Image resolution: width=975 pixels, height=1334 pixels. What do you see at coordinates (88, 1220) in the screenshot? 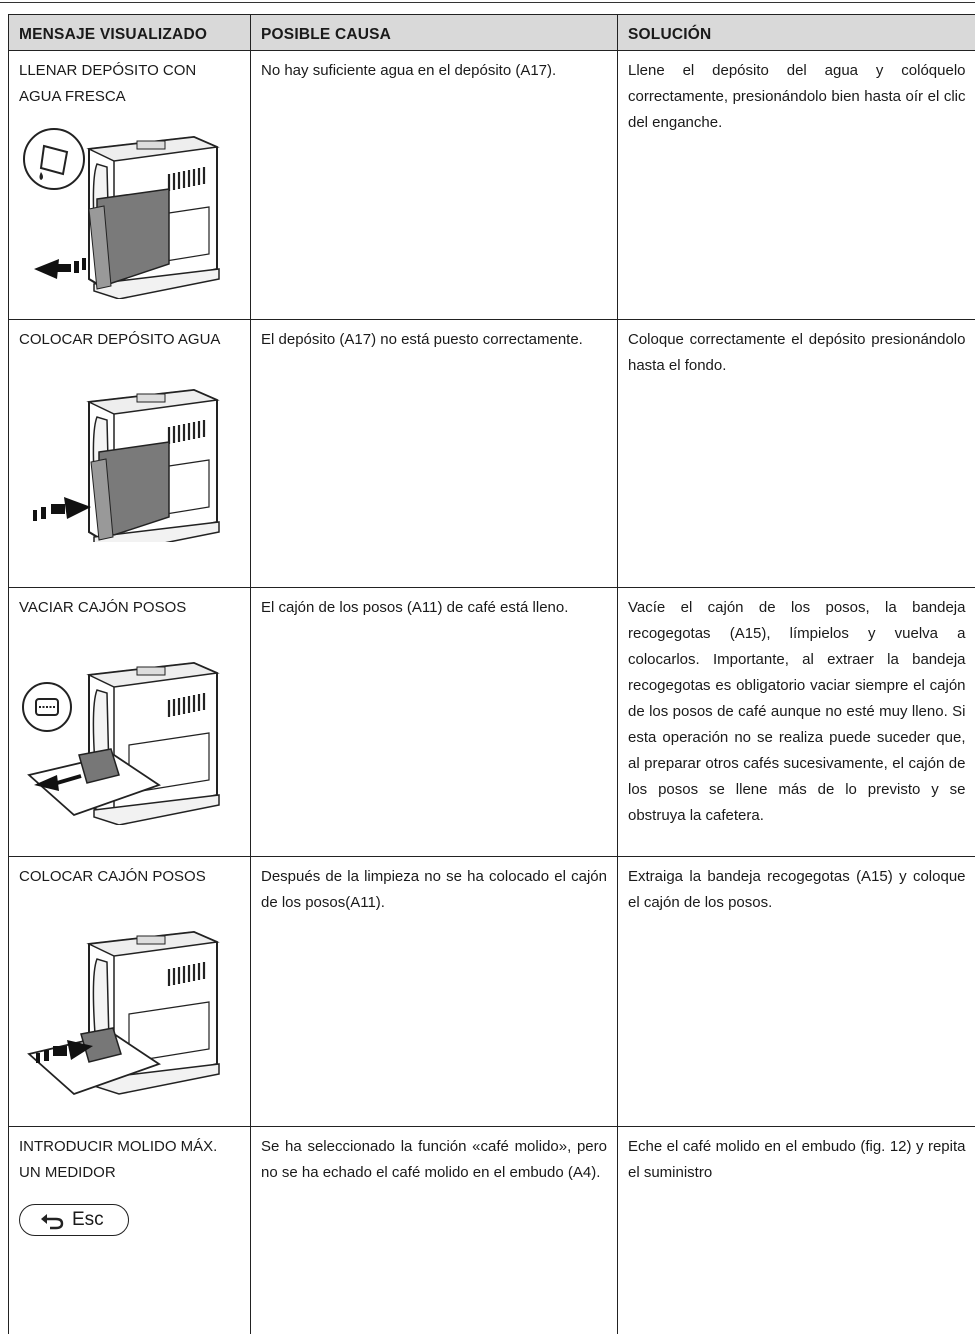
I see `button-label: Esc` at bounding box center [88, 1220].